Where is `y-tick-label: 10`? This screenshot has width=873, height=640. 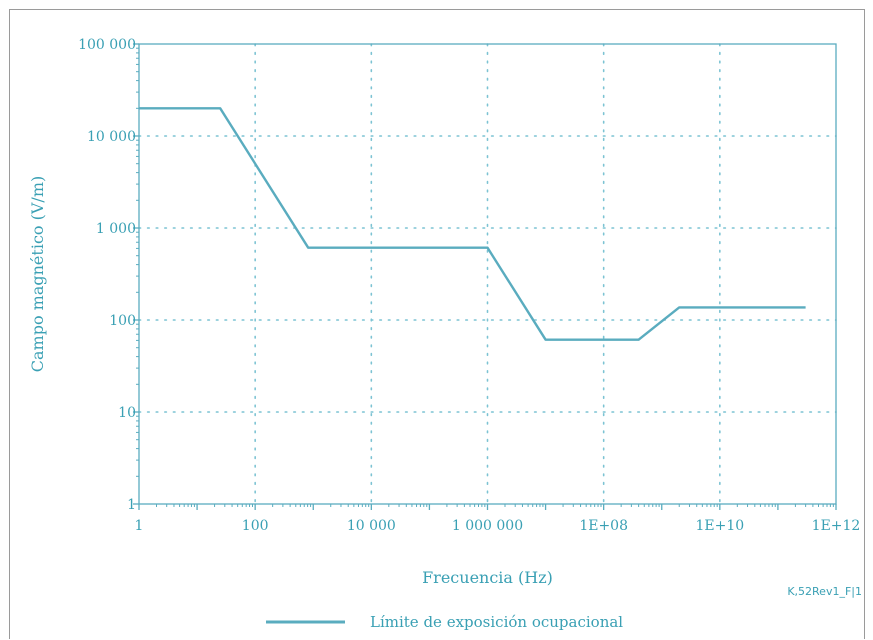
y-tick-label: 10 is located at coordinates (127, 413).